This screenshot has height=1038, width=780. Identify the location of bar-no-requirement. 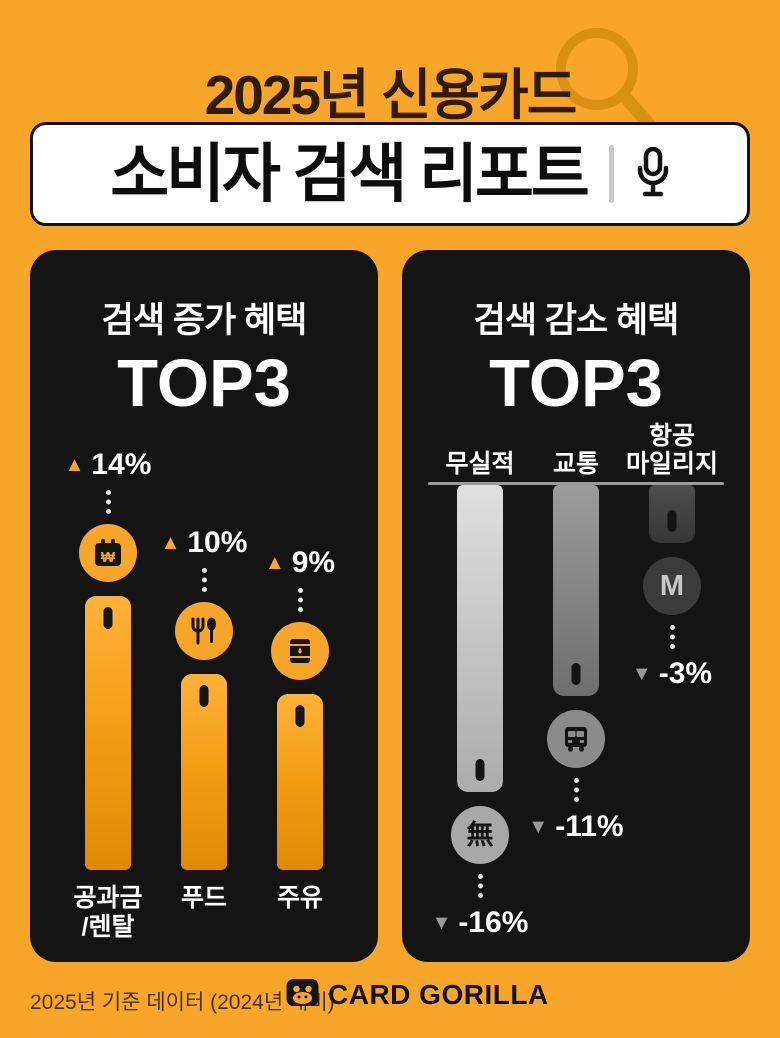
(480, 638).